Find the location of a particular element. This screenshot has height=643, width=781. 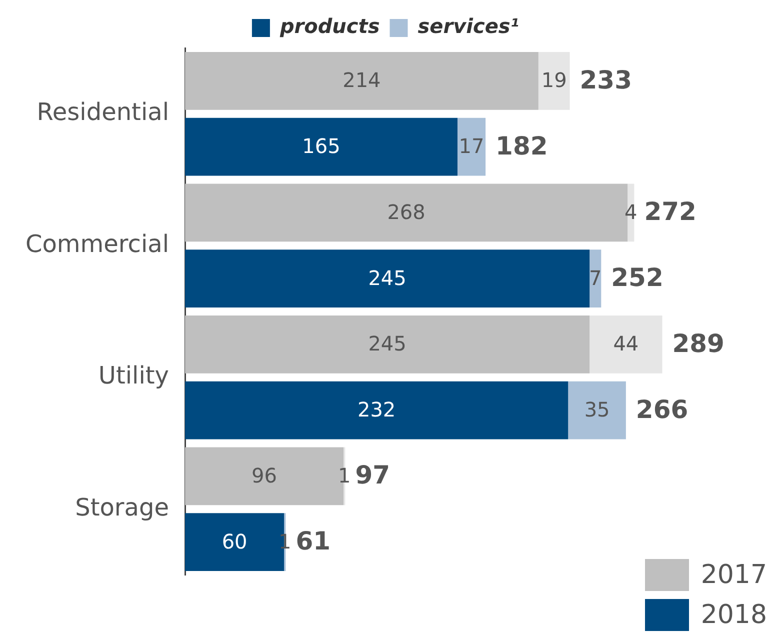

data-label: 232 is located at coordinates (376, 410).